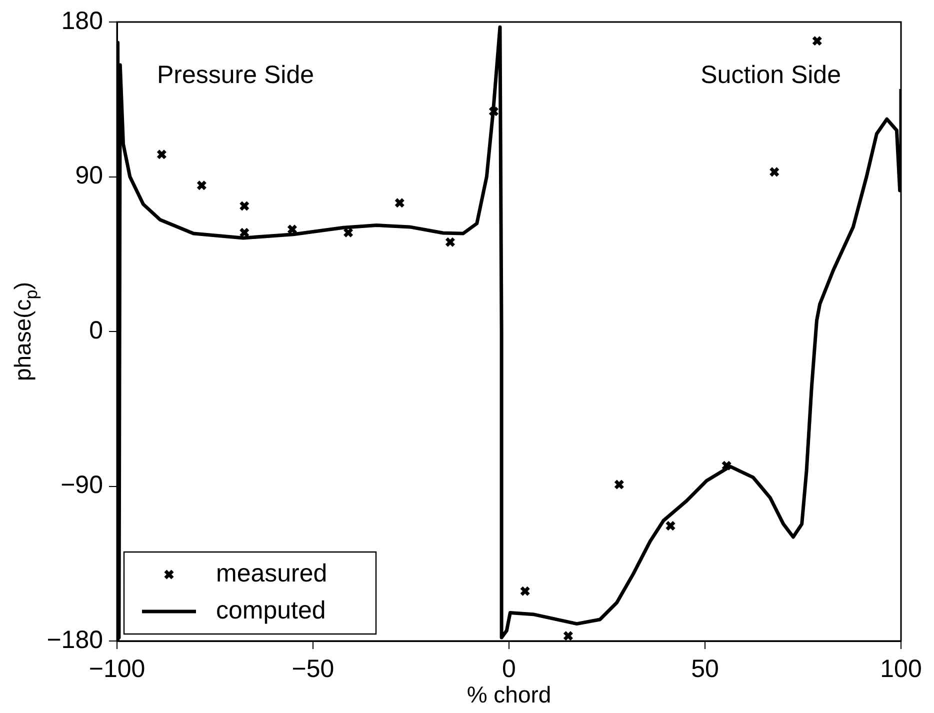  What do you see at coordinates (96, 330) in the screenshot?
I see `y-tick-label: 0` at bounding box center [96, 330].